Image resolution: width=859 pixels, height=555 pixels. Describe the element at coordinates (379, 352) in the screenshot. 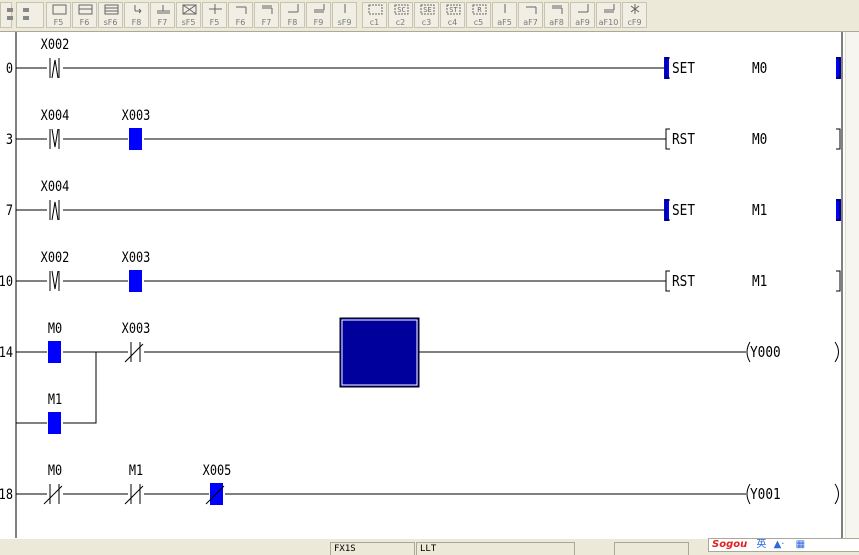

I see `edit-cursor` at that location.